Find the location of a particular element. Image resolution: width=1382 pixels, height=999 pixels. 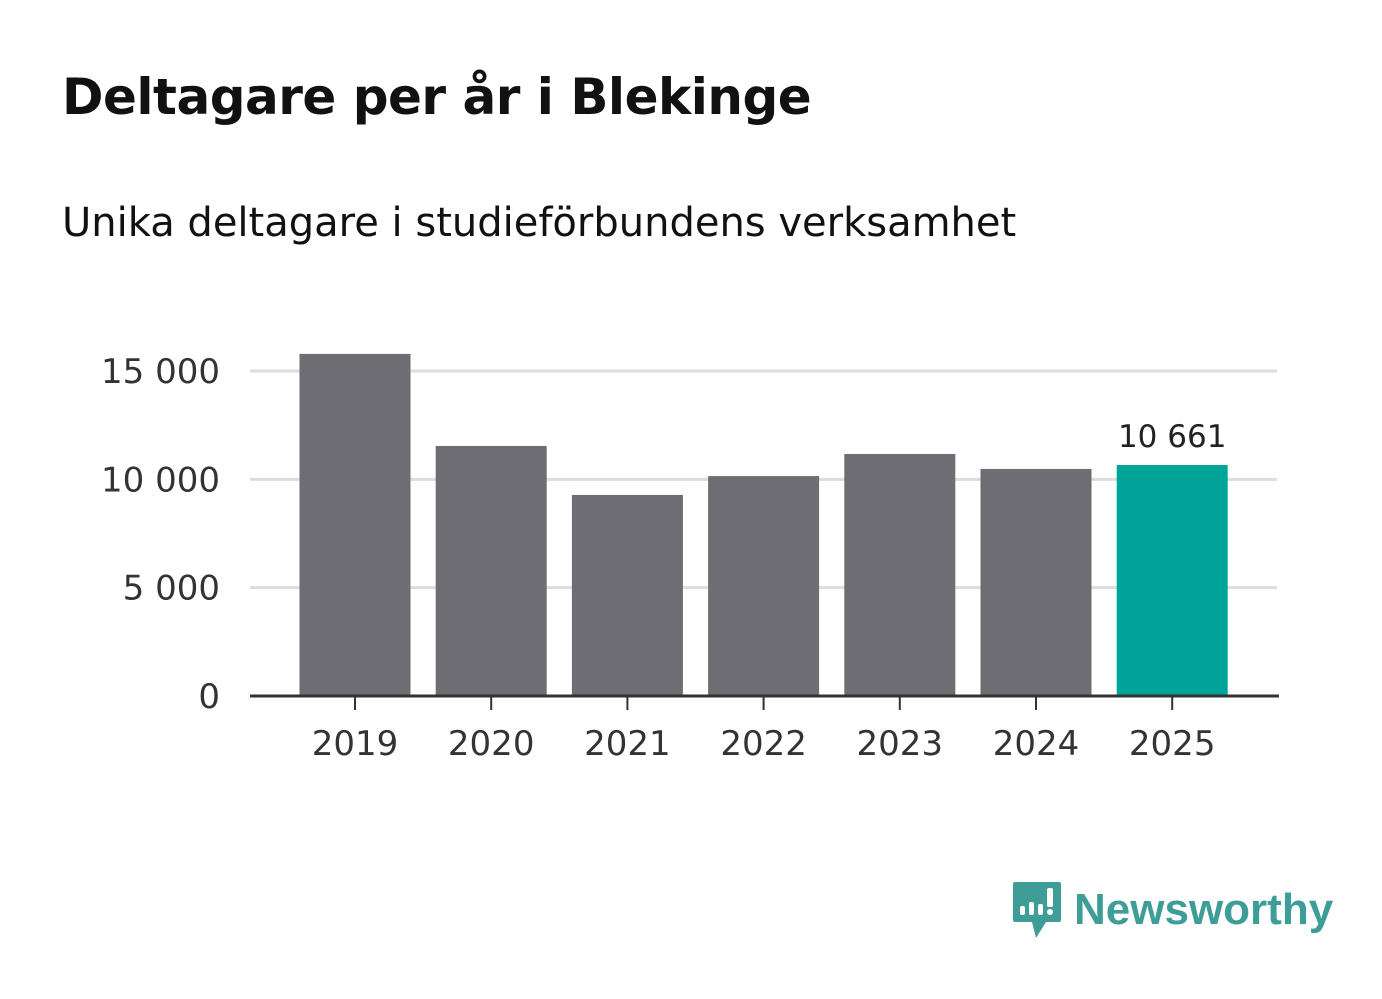

newsworthy-logo-icon is located at coordinates (1037, 910).